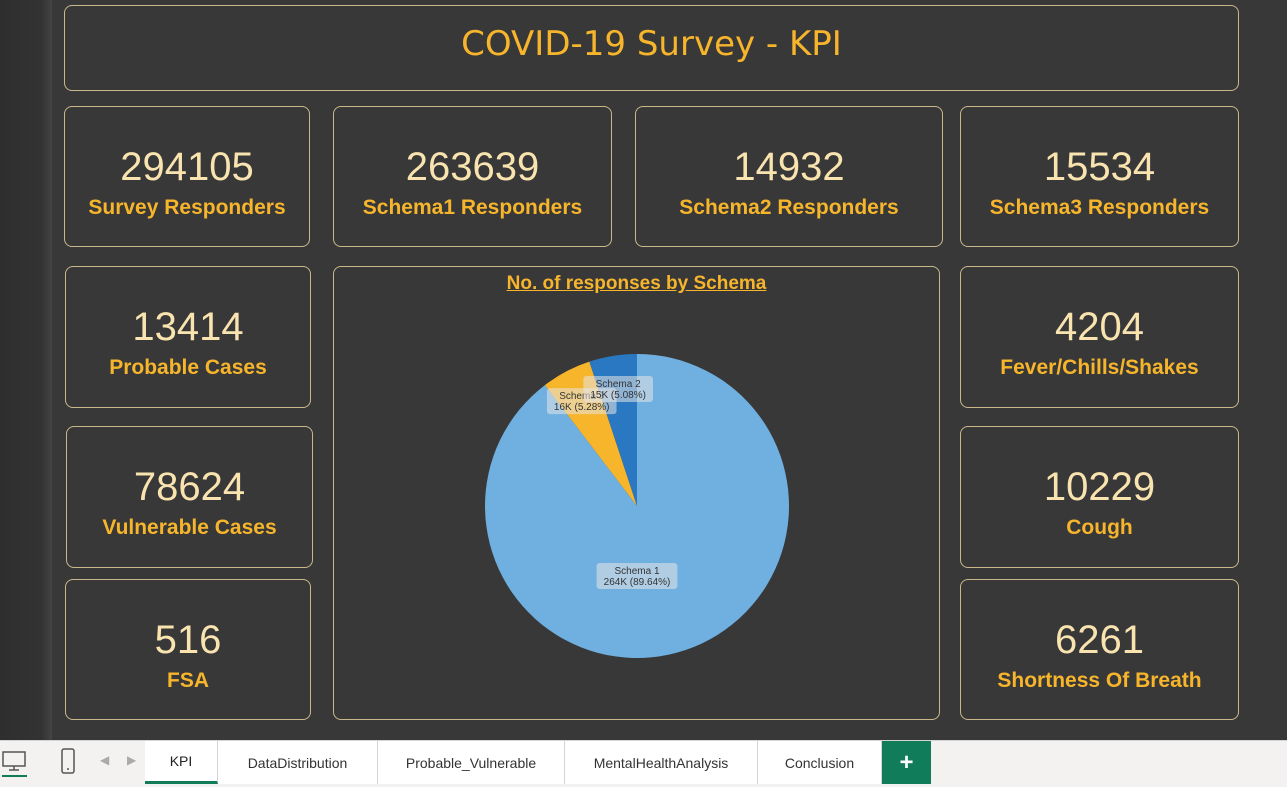 This screenshot has width=1287, height=787. I want to click on desktop-icon, so click(14, 761).